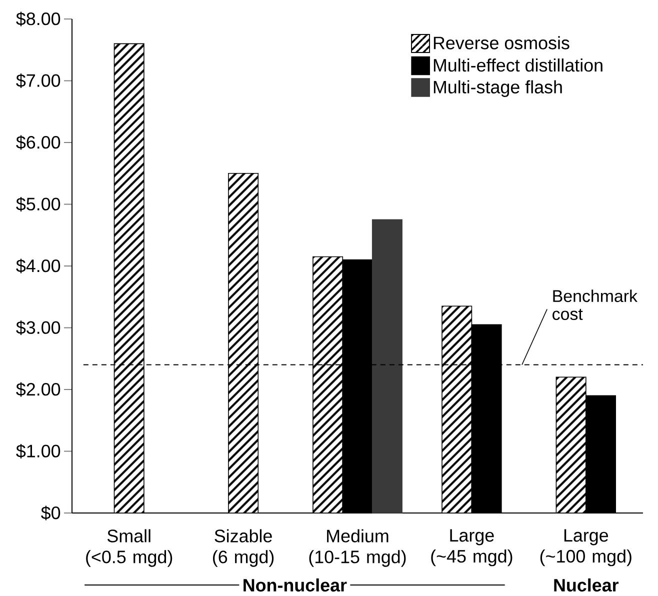 The image size is (658, 596). Describe the element at coordinates (498, 88) in the screenshot. I see `legend-label: Multi-stage flash` at that location.